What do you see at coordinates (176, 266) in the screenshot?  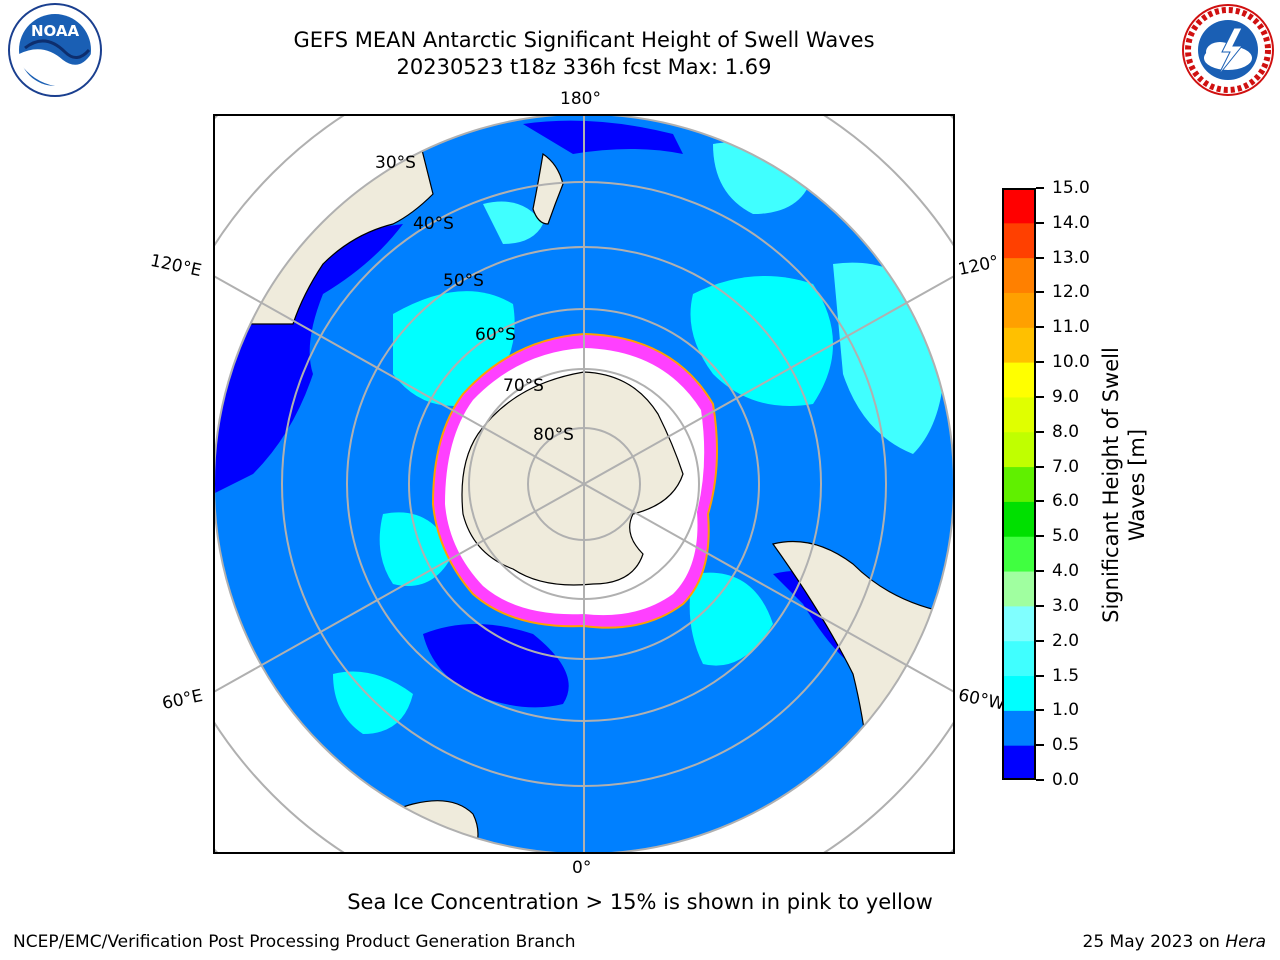 I see `lon-label-120e: 120°E` at bounding box center [176, 266].